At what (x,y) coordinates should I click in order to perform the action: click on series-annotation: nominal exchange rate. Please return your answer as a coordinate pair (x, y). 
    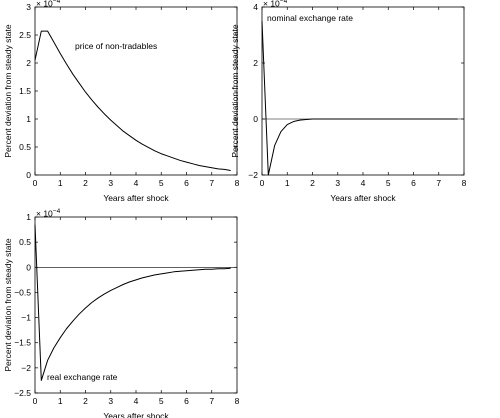
    Looking at the image, I should click on (310, 18).